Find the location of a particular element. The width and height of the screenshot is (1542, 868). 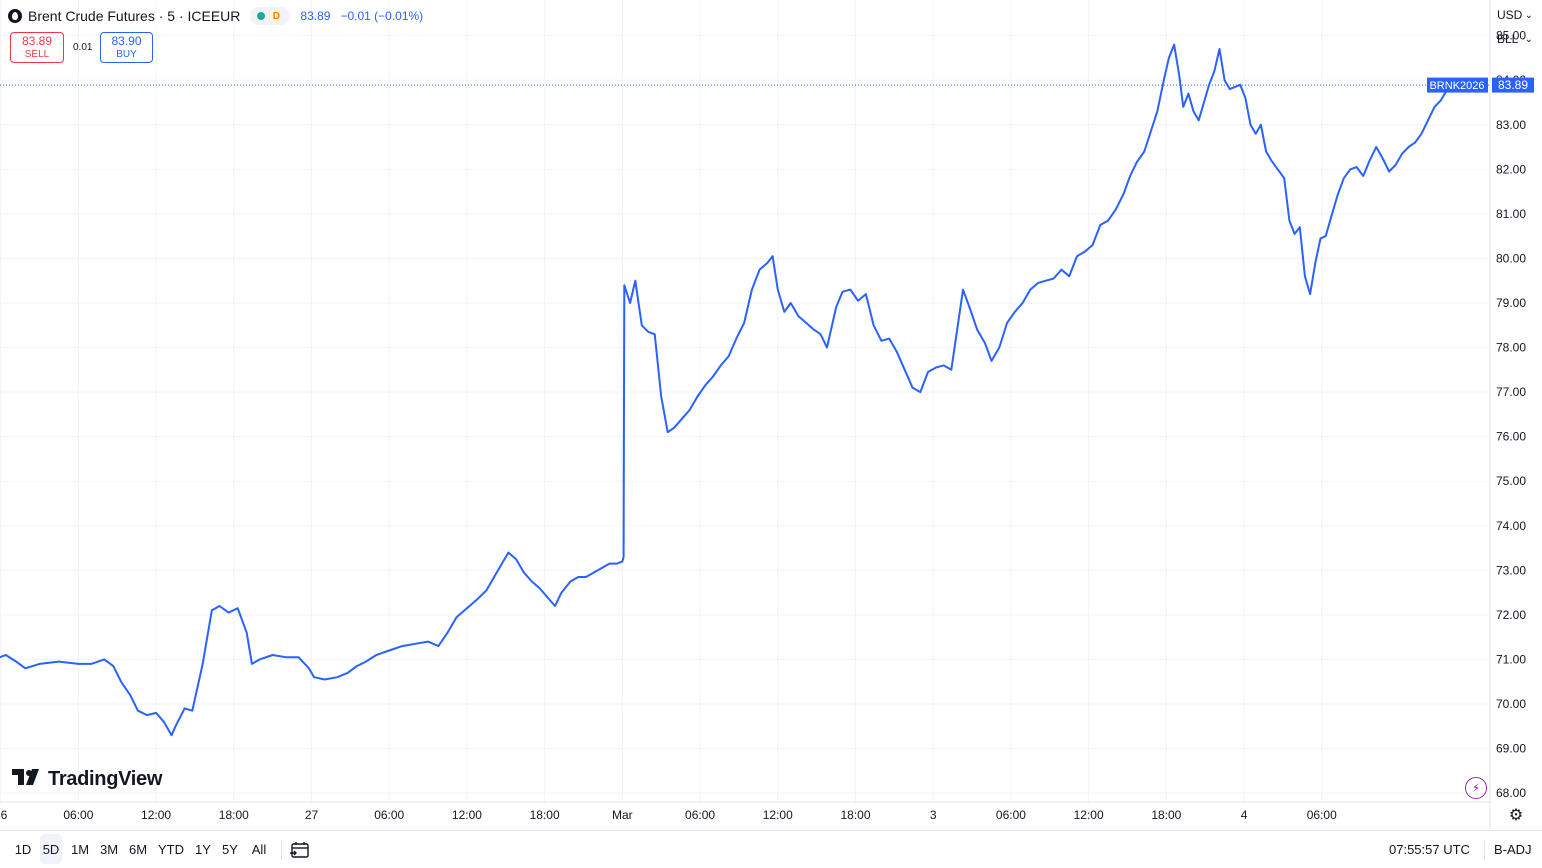

currency-dropdown: USD ⌄ is located at coordinates (1515, 15).